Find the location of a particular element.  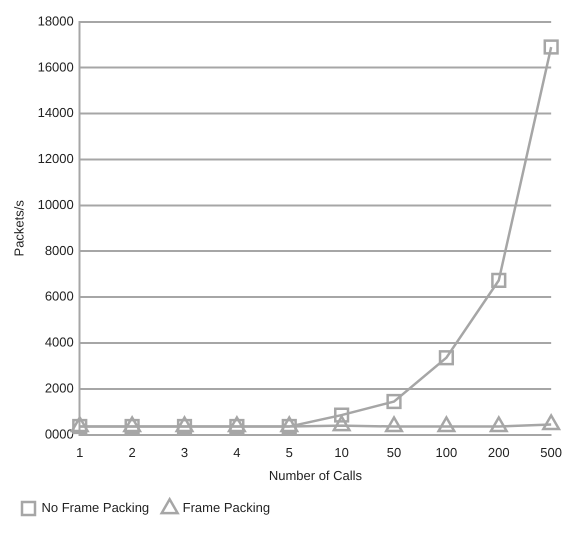

legend-label: No Frame Packing is located at coordinates (96, 508).